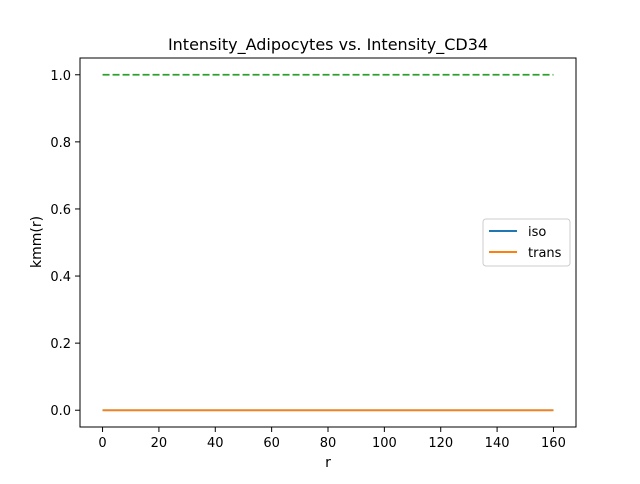  What do you see at coordinates (384, 443) in the screenshot?
I see `x-tick-label: 100` at bounding box center [384, 443].